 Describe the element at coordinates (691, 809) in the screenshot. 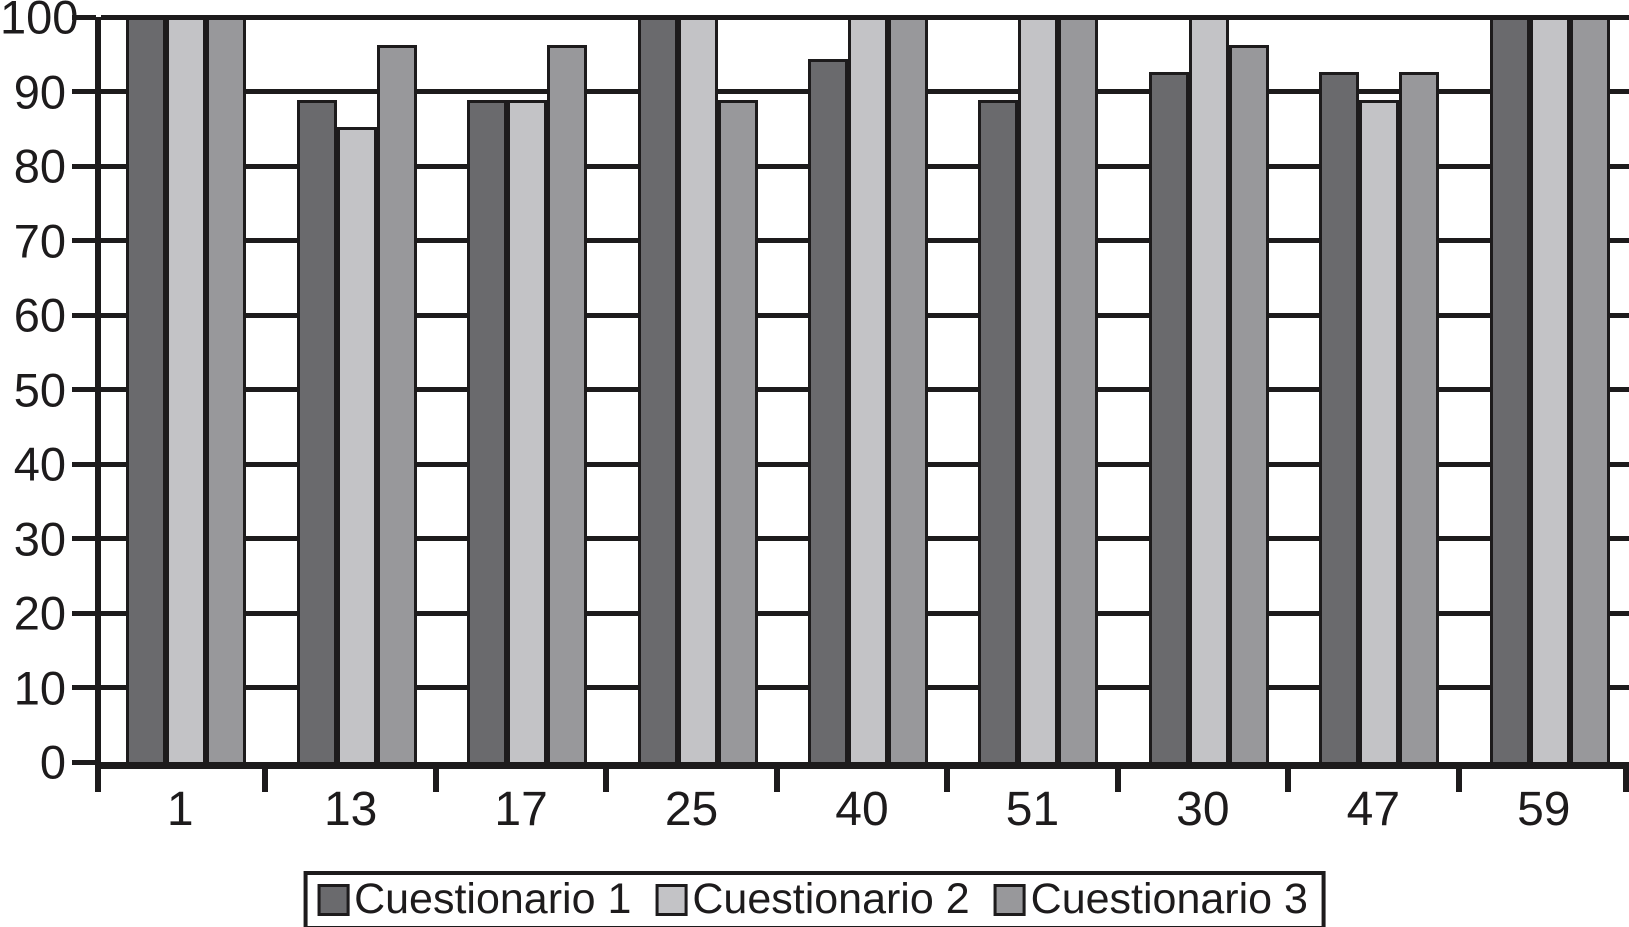

I see `x-axis-category-label: 25` at that location.